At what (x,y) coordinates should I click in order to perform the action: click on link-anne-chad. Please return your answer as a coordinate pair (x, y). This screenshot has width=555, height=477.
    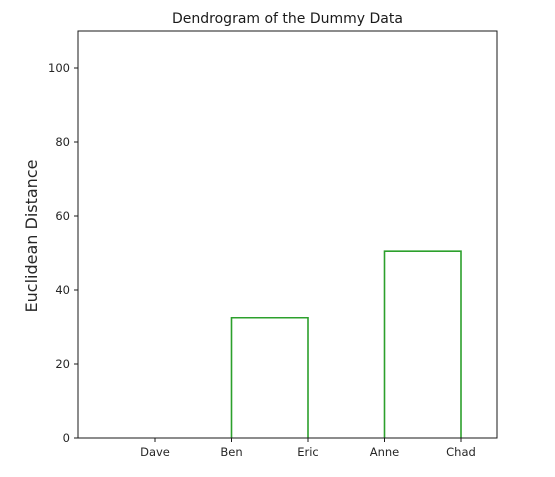
    Looking at the image, I should click on (422, 344).